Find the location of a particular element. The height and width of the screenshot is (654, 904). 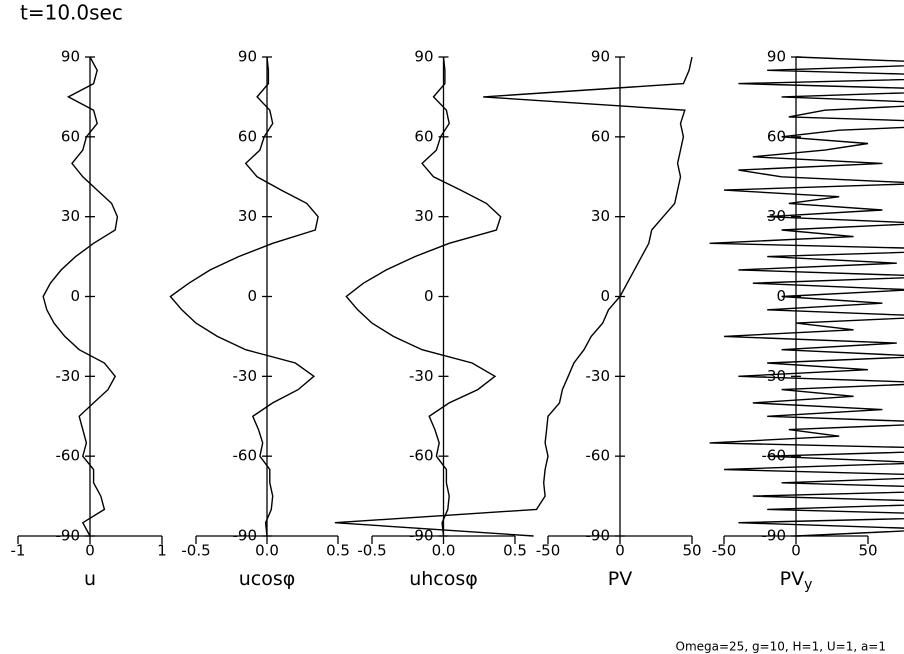

chart-title: t=10.0sec is located at coordinates (71, 13).